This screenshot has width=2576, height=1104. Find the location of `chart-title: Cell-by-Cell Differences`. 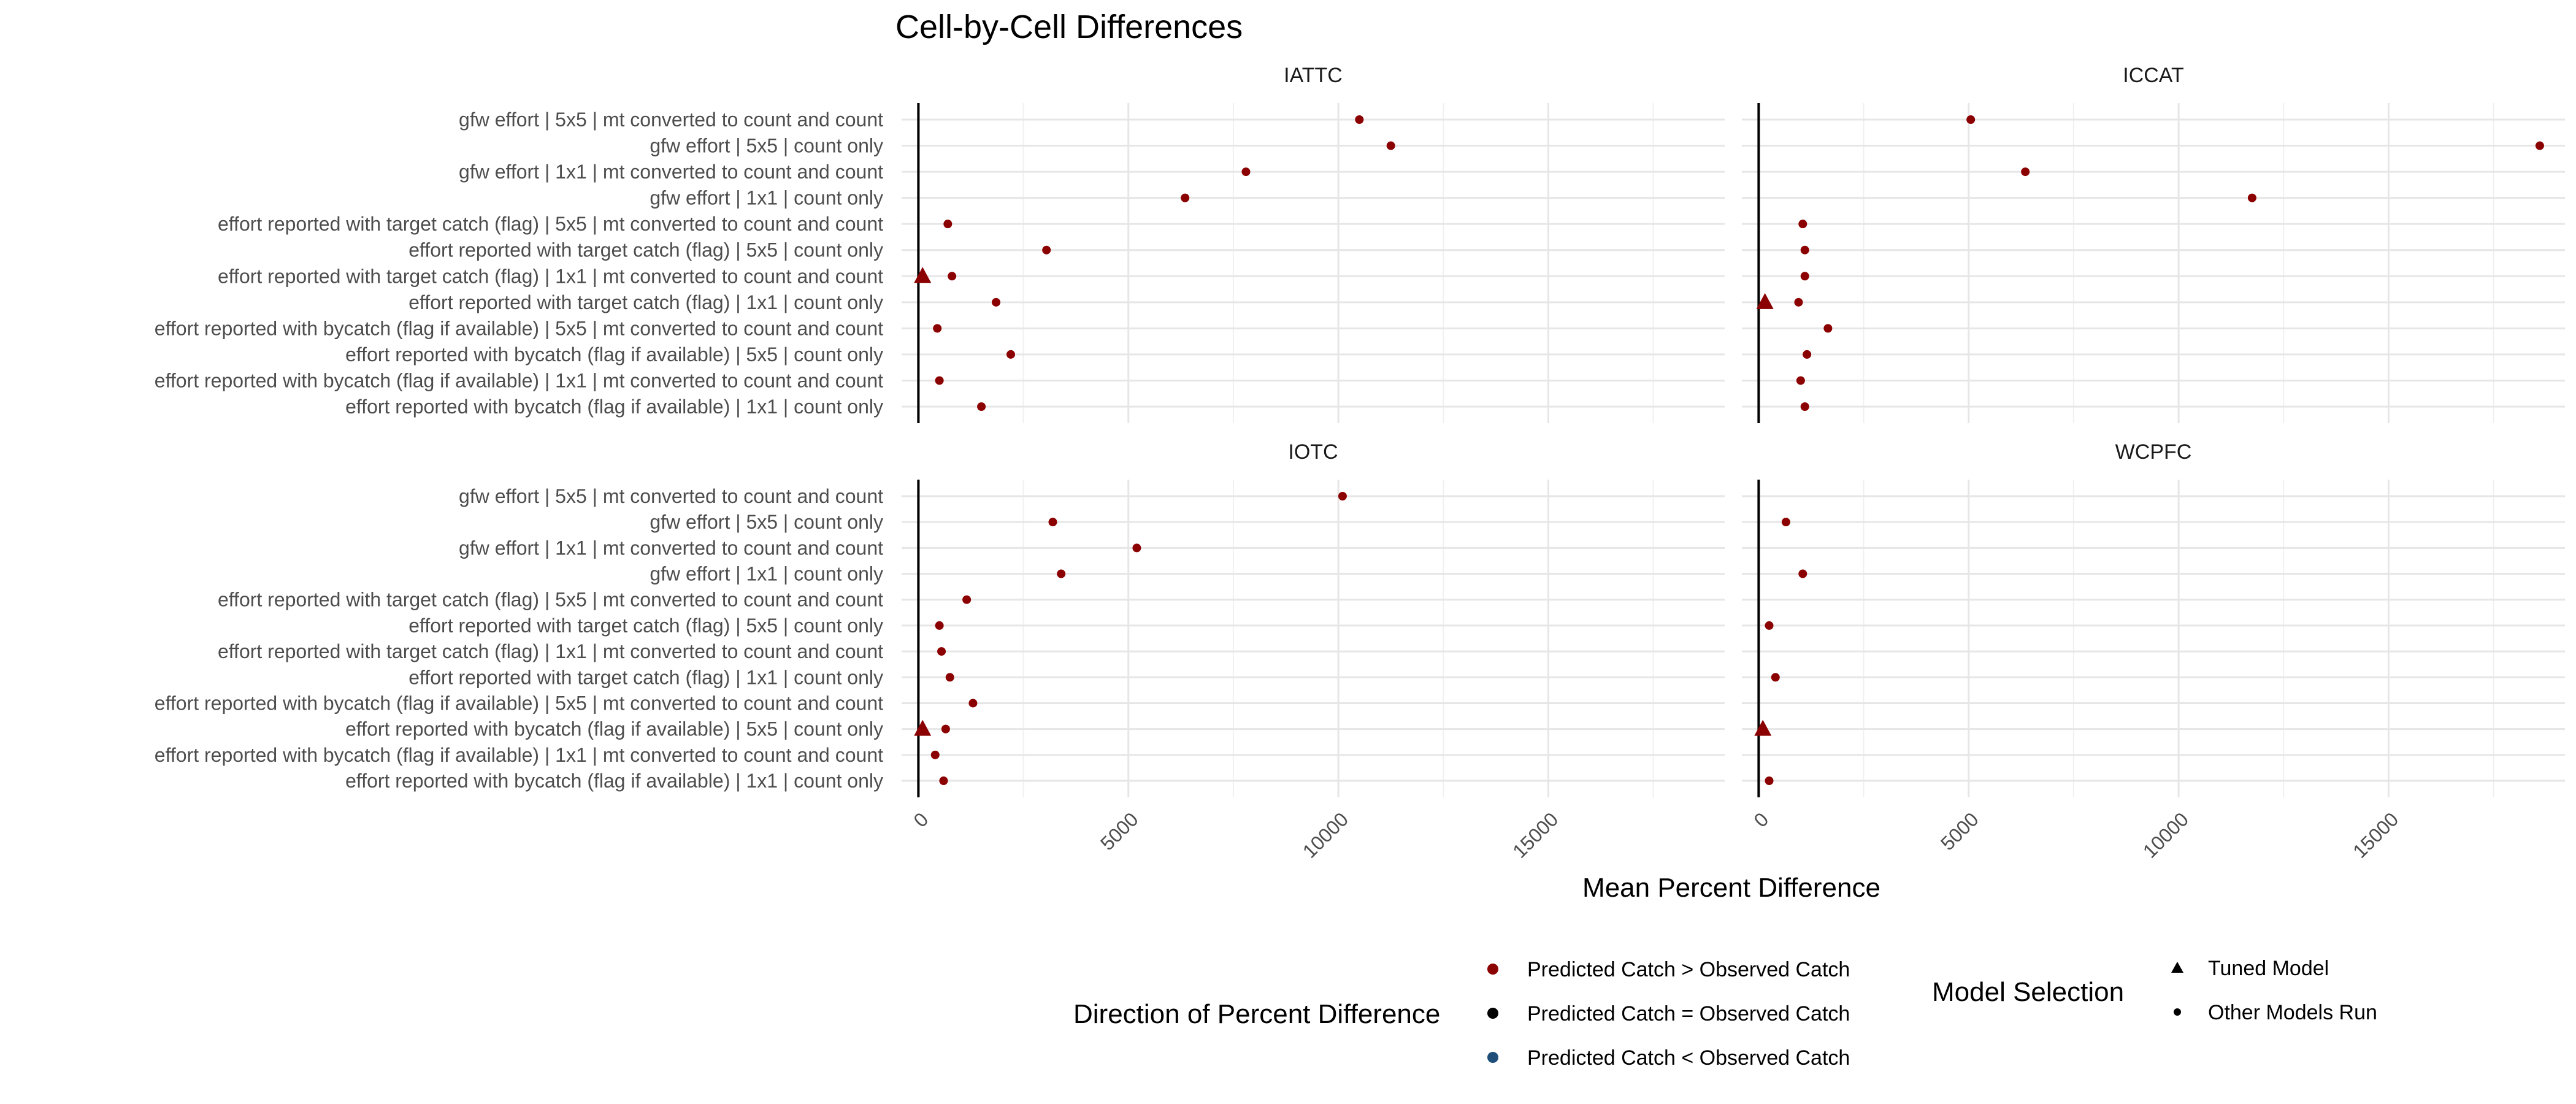

chart-title: Cell-by-Cell Differences is located at coordinates (1069, 27).